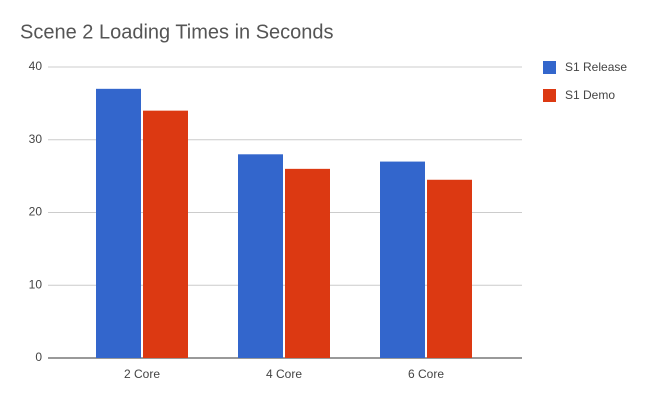 The height and width of the screenshot is (401, 650). I want to click on y-tick-label: 40, so click(36, 66).